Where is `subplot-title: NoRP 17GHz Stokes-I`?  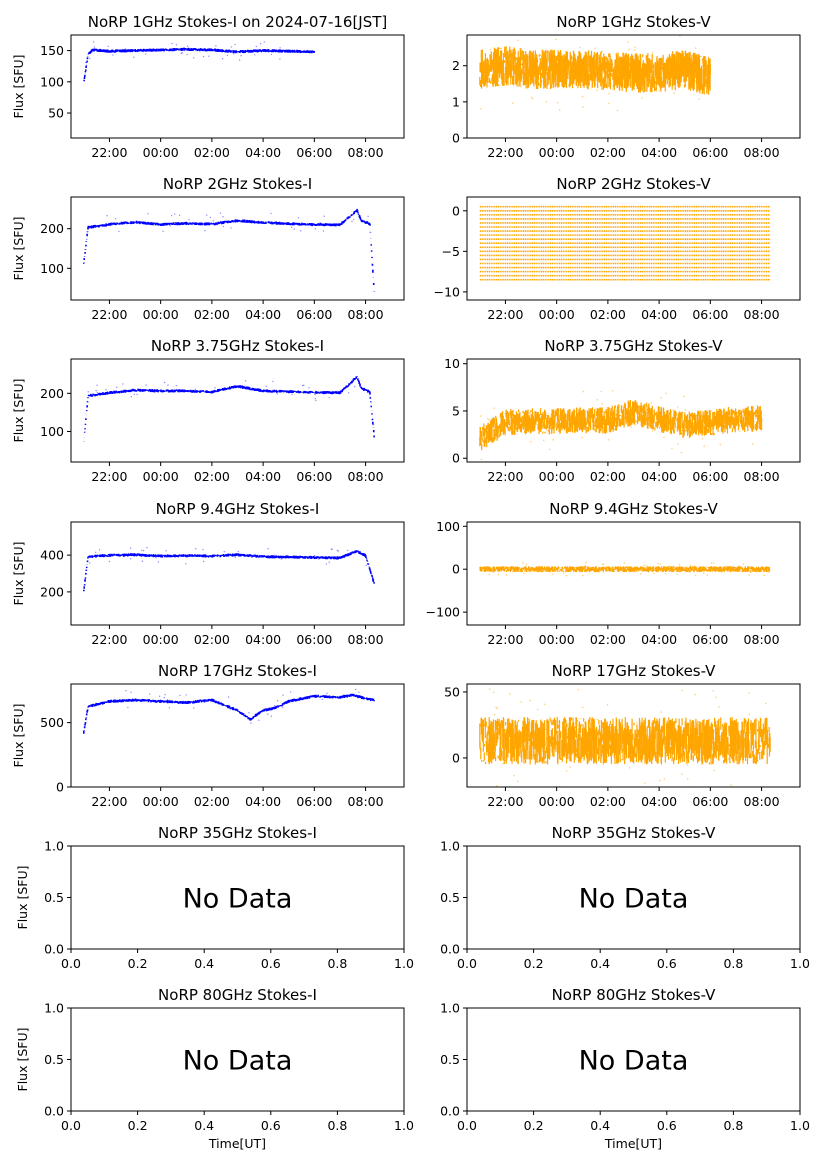
subplot-title: NoRP 17GHz Stokes-I is located at coordinates (237, 671).